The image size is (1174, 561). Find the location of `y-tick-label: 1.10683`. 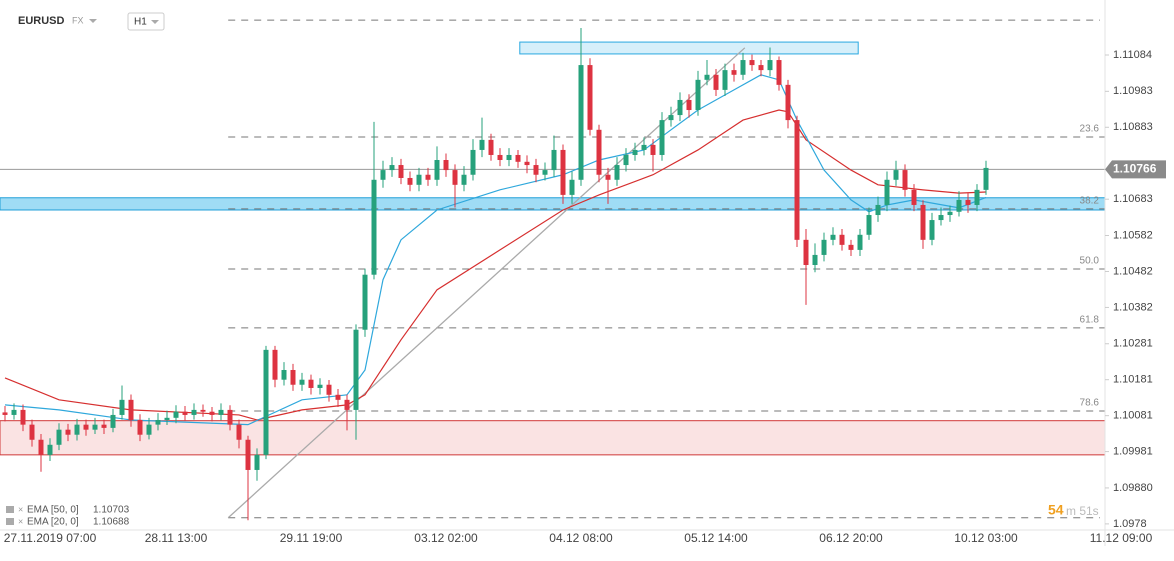

y-tick-label: 1.10683 is located at coordinates (1133, 199).